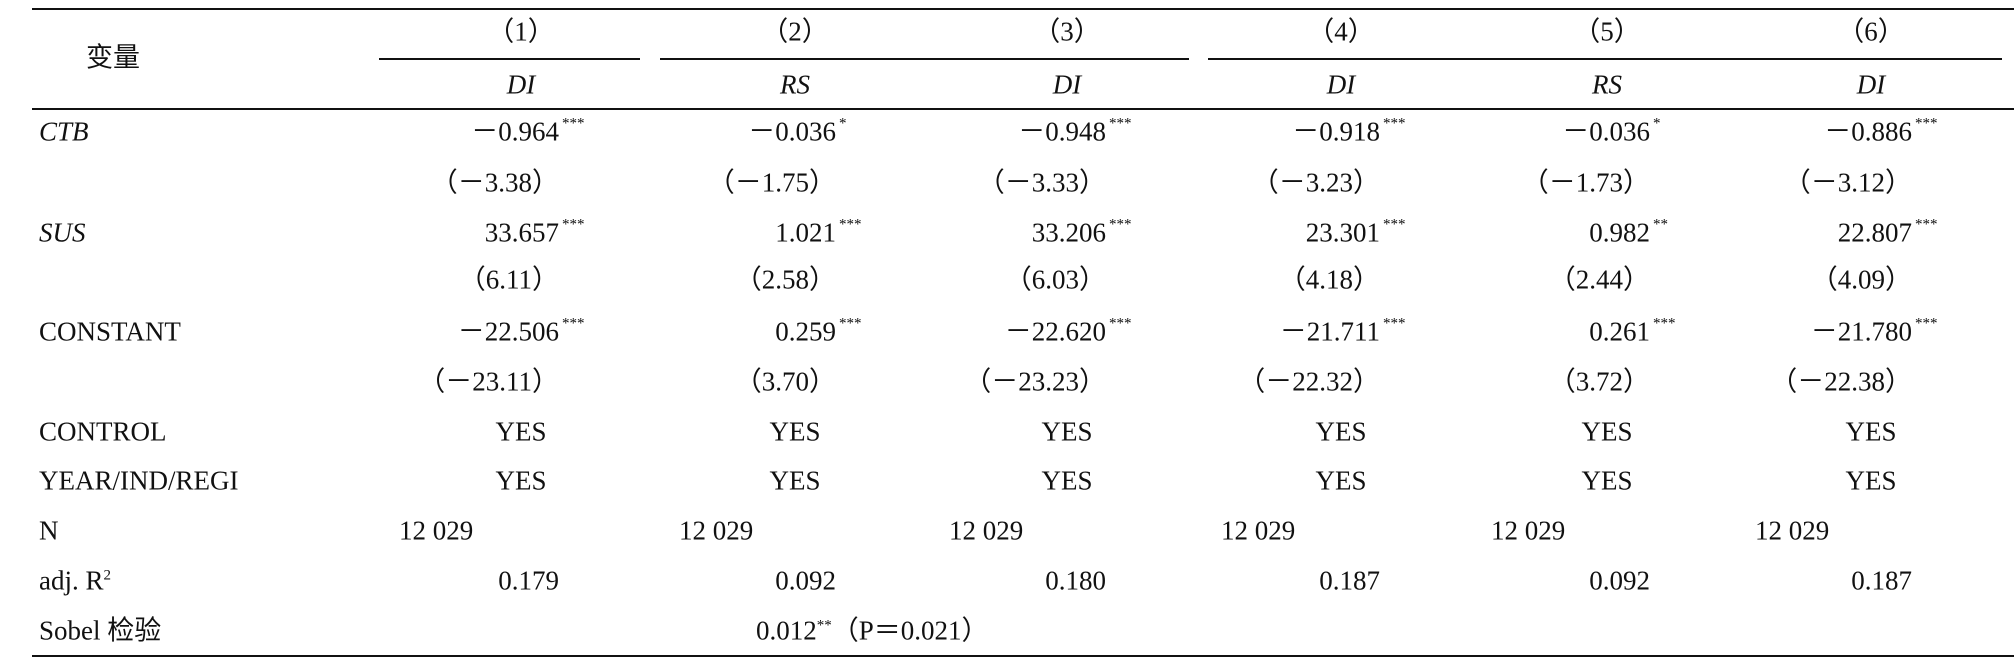  I want to click on cell: 0.261, so click(1619, 331).